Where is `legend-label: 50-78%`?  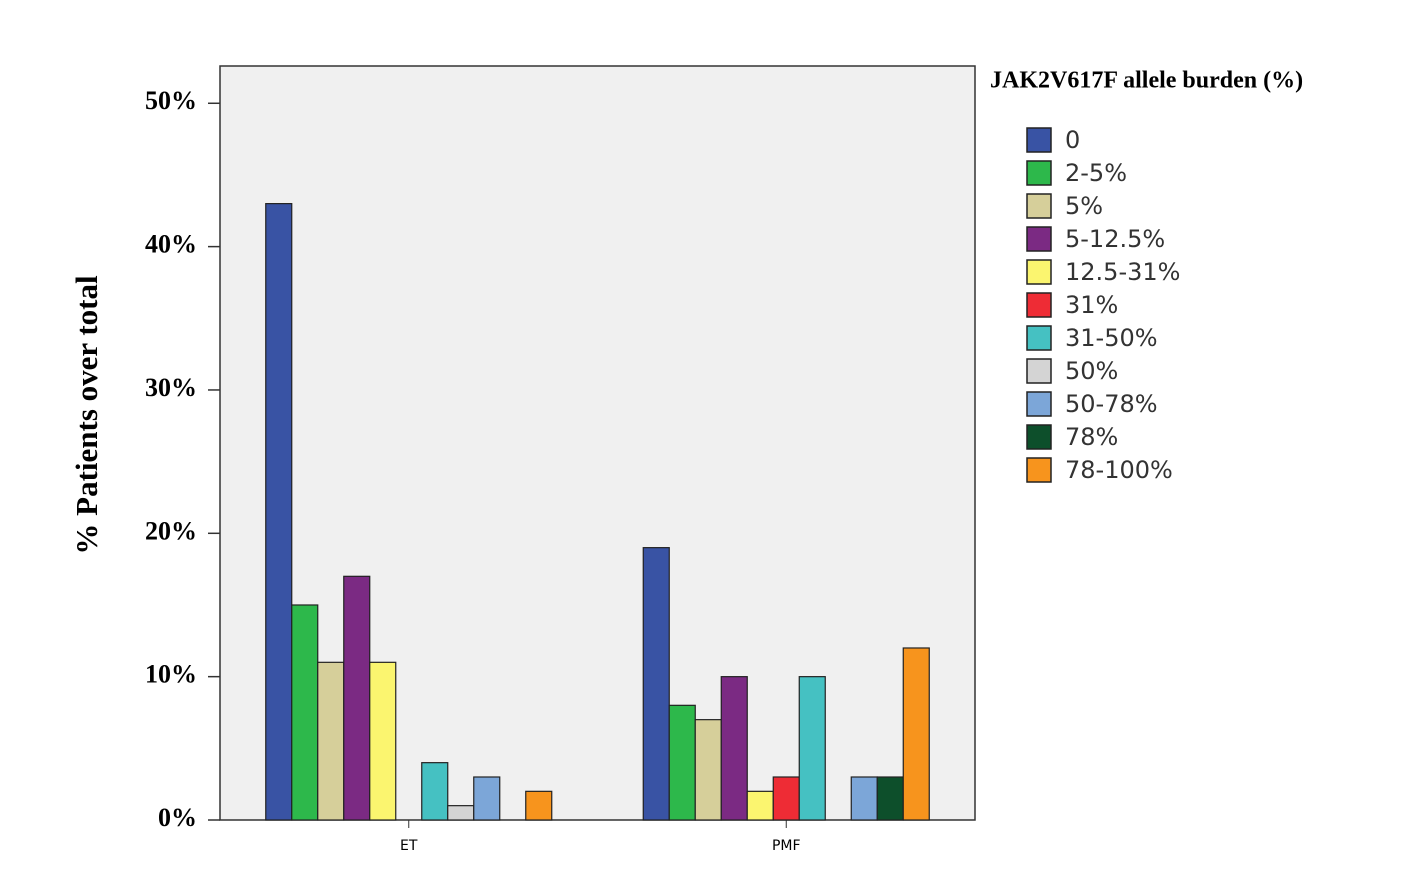 legend-label: 50-78% is located at coordinates (1111, 404).